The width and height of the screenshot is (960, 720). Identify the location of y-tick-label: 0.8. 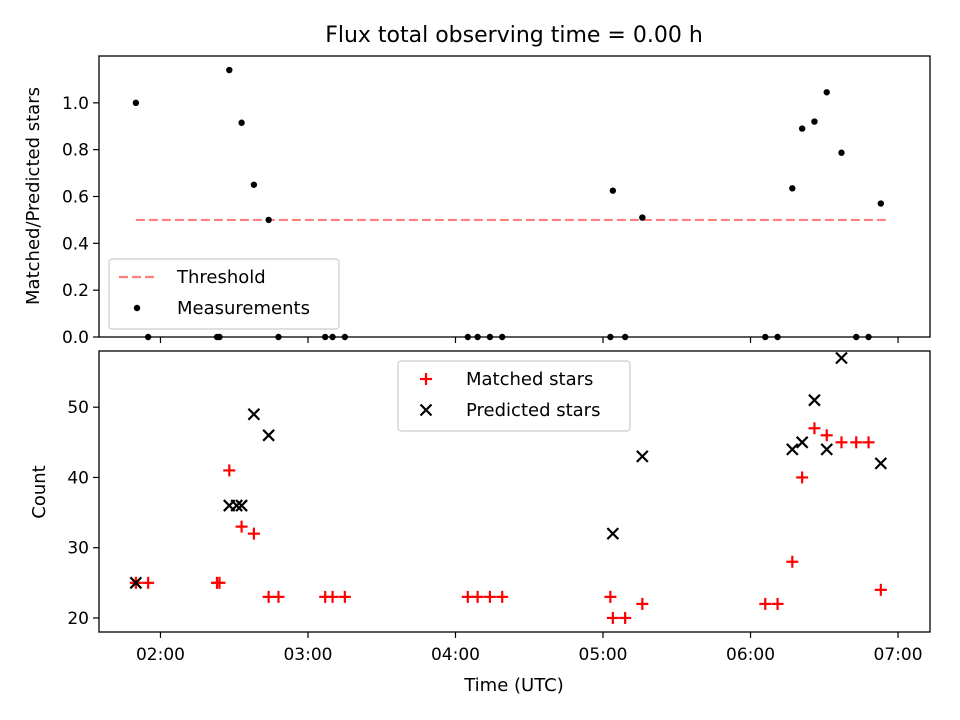
(75, 151).